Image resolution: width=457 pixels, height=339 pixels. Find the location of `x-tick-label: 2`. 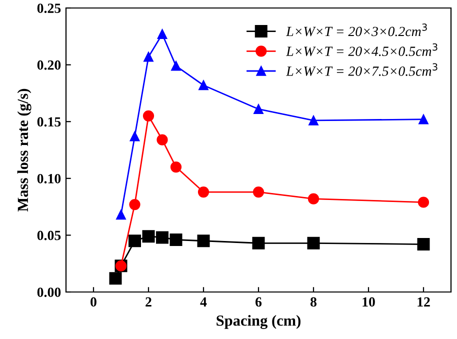

x-tick-label: 2 is located at coordinates (149, 301).